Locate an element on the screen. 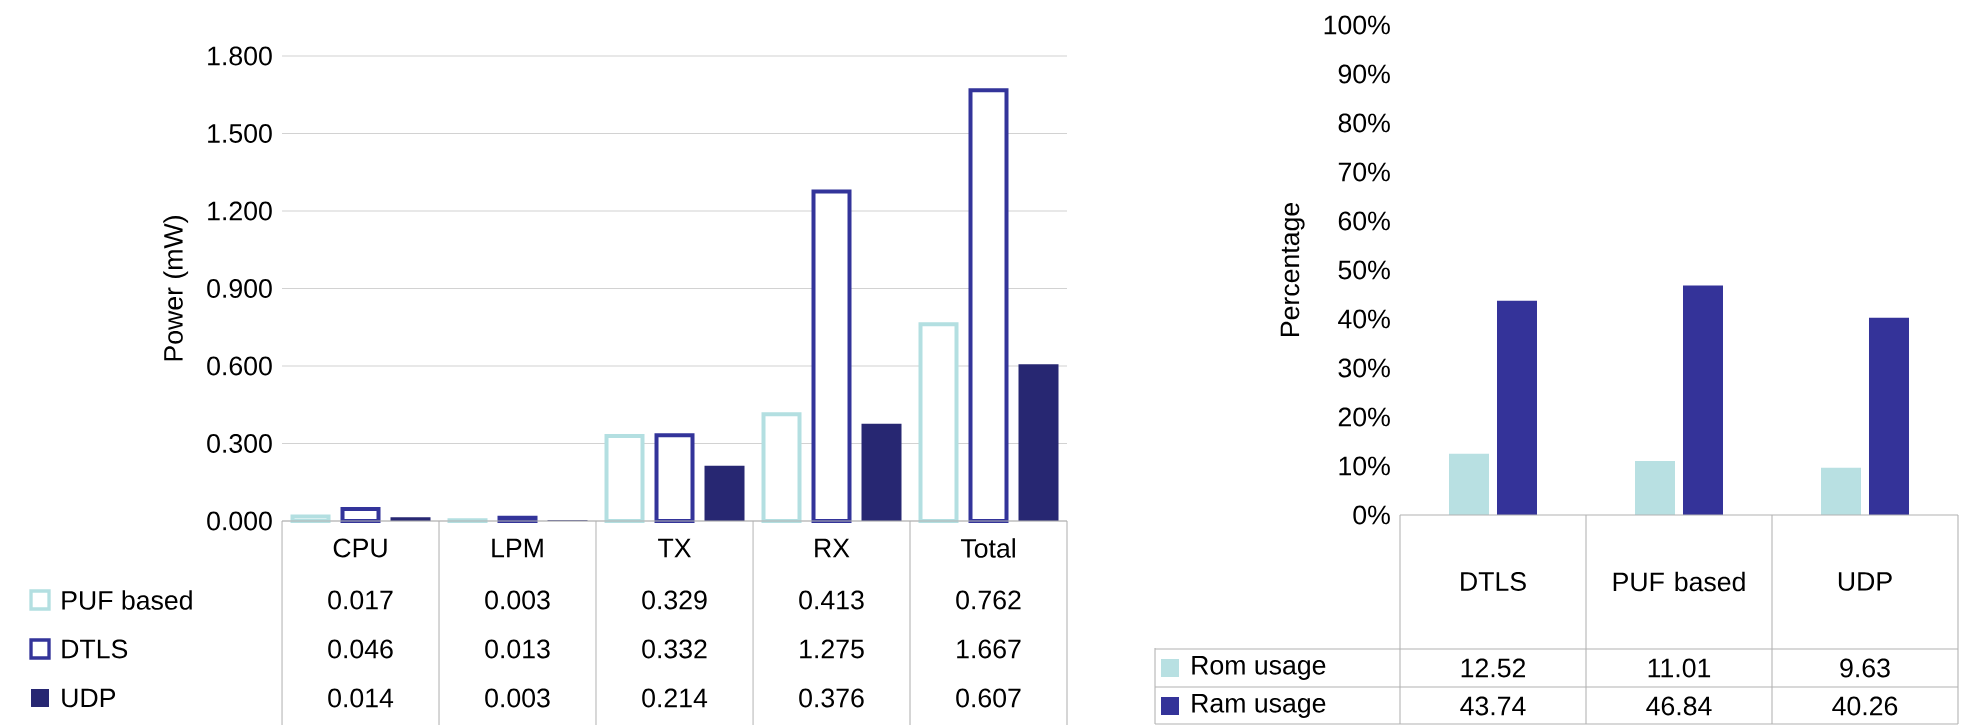 Image resolution: width=1968 pixels, height=725 pixels. legend-label: PUF based is located at coordinates (127, 600).